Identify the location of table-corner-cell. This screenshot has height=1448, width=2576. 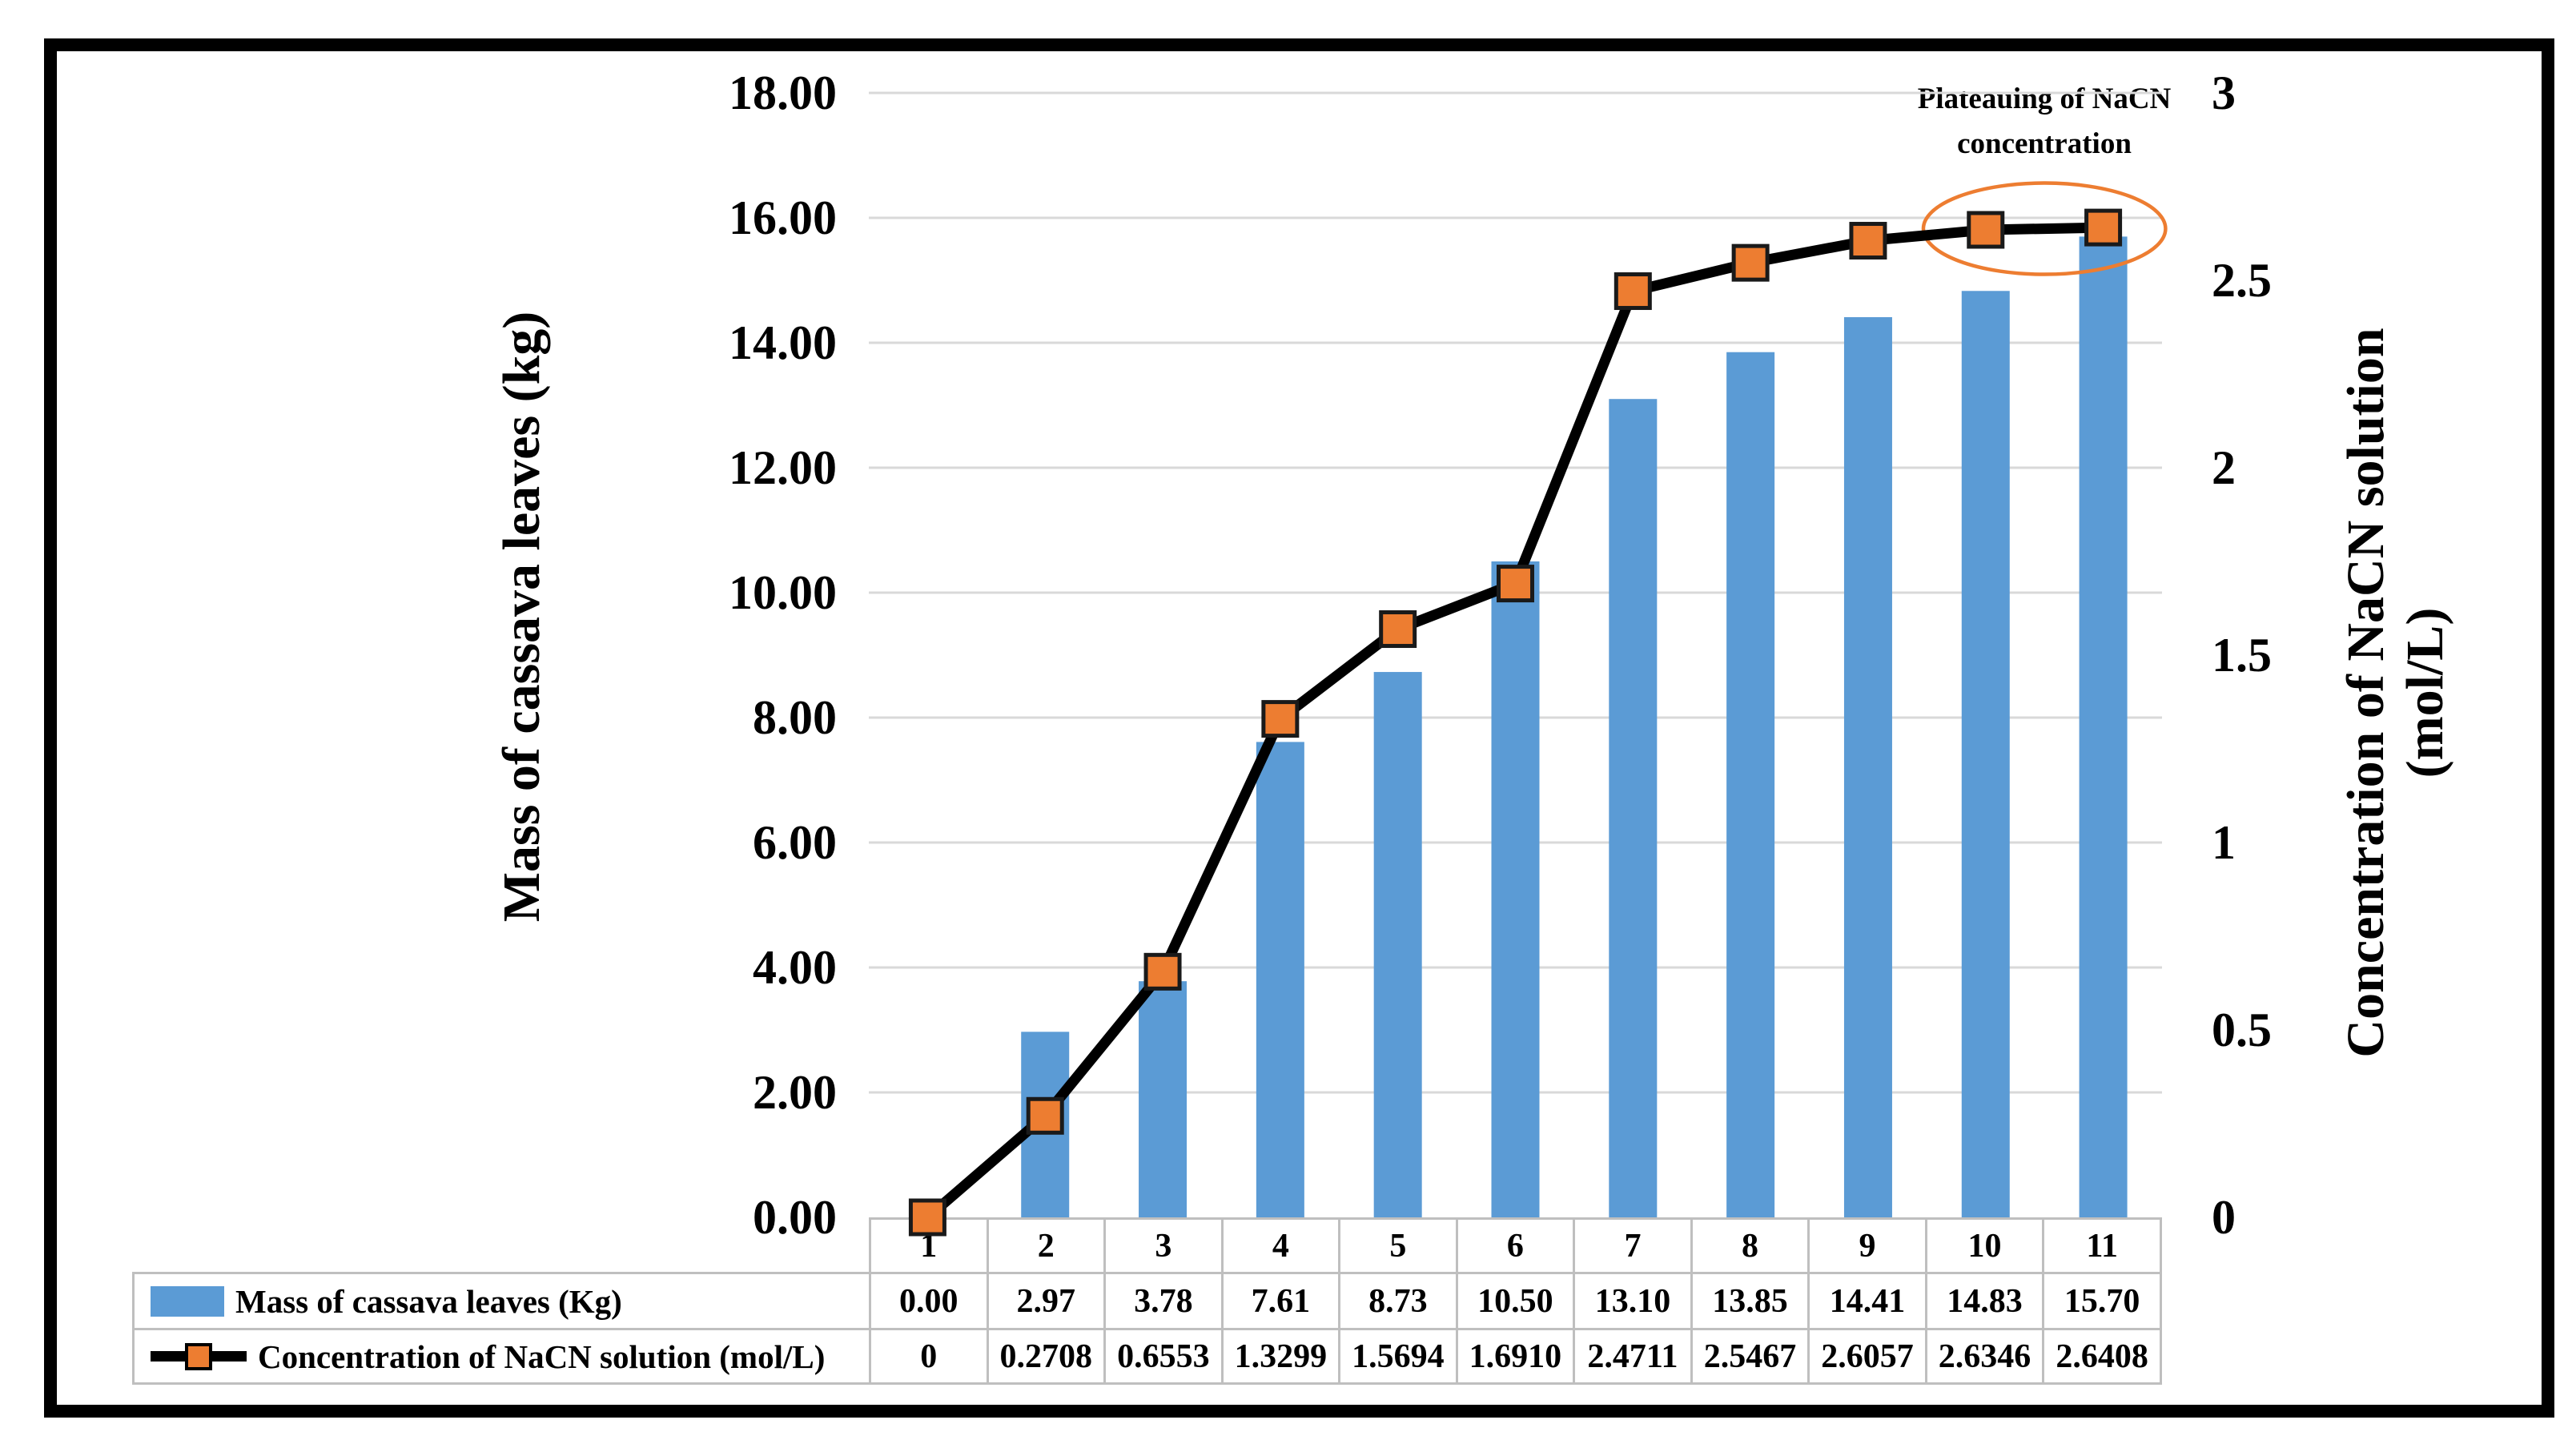
(502, 1246).